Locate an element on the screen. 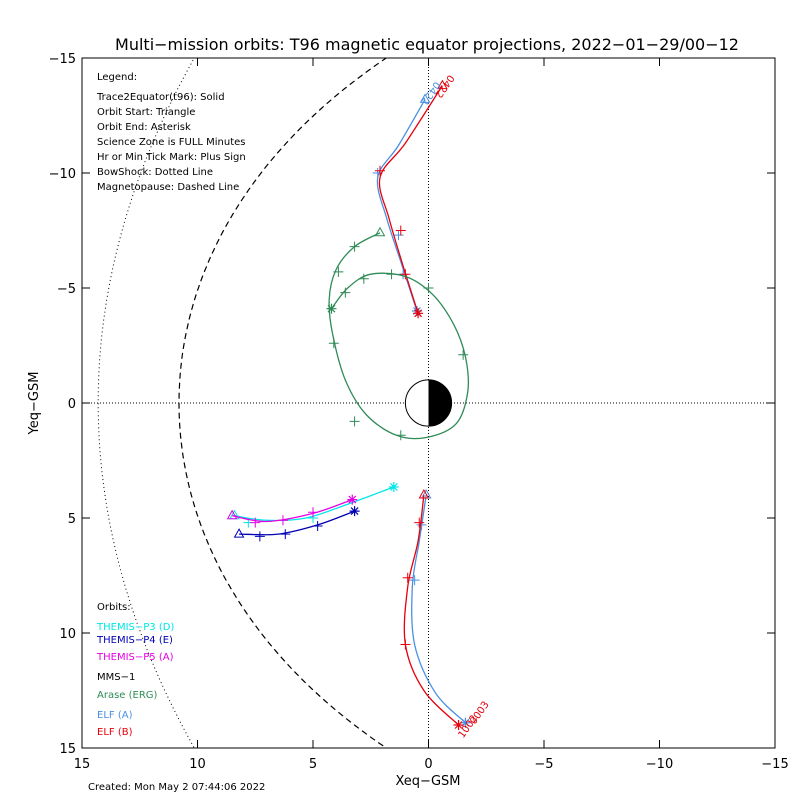  legend-line: Orbit Start: Triangle is located at coordinates (146, 112).